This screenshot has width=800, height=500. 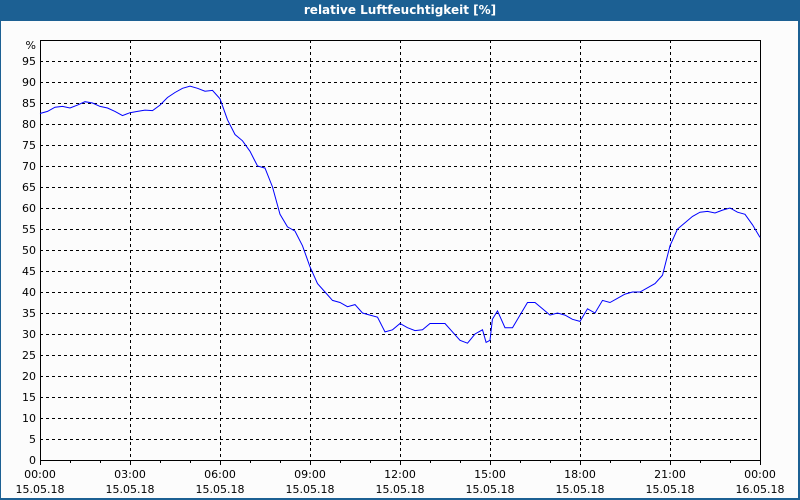 I want to click on y-tick-label: 25, so click(x=29, y=355).